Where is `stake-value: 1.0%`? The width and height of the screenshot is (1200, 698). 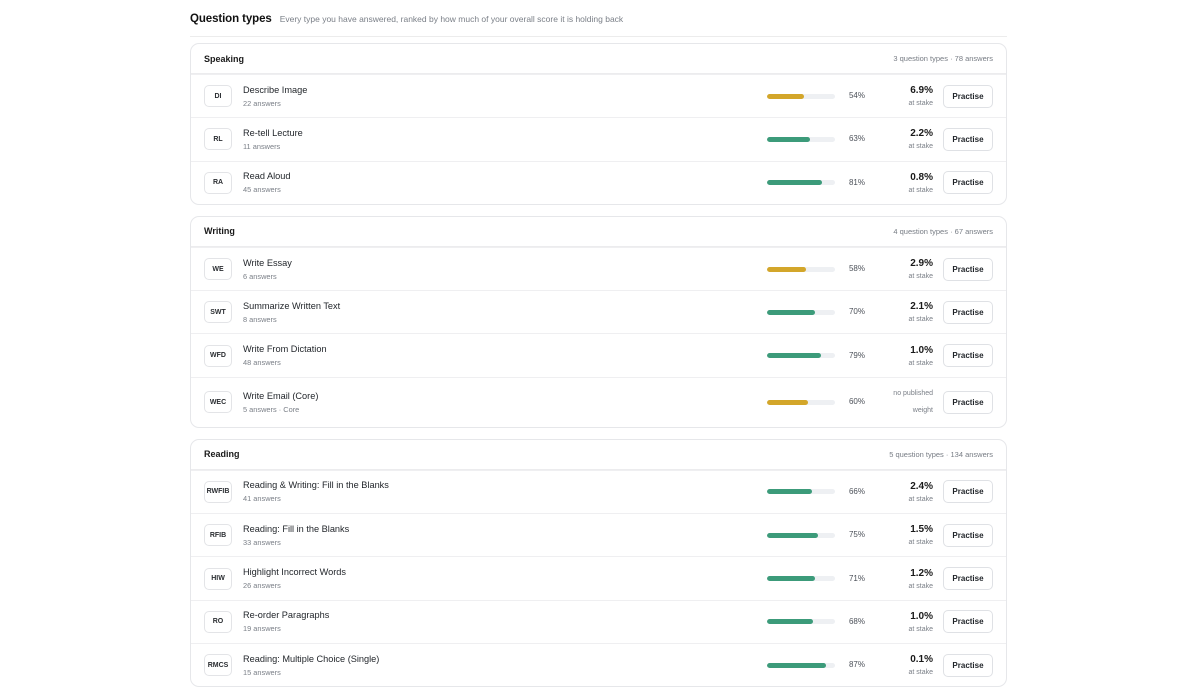
stake-value: 1.0% is located at coordinates (921, 616).